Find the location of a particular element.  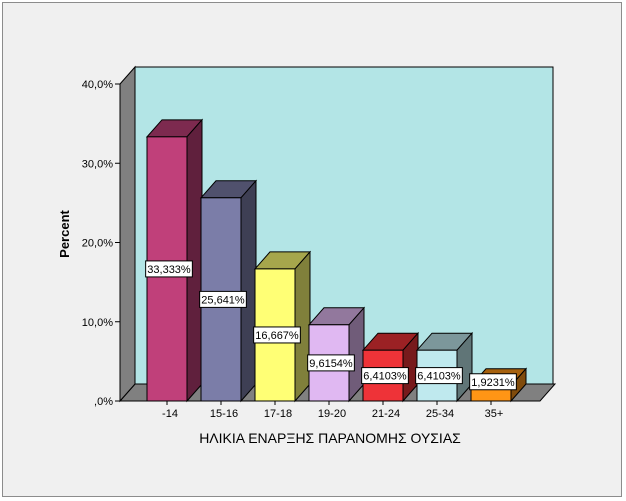

y-axis-title: Percent is located at coordinates (64, 233).